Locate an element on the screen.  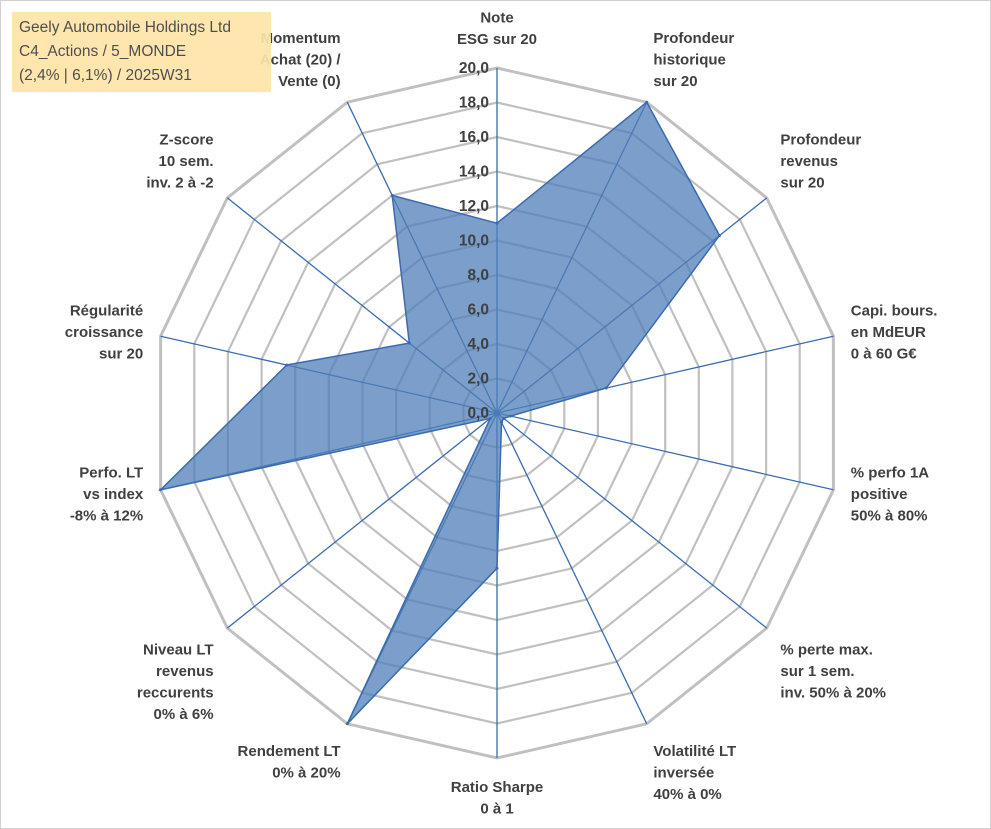
axis-label: Volatilité LT inversée 40% à 0% is located at coordinates (694, 773).